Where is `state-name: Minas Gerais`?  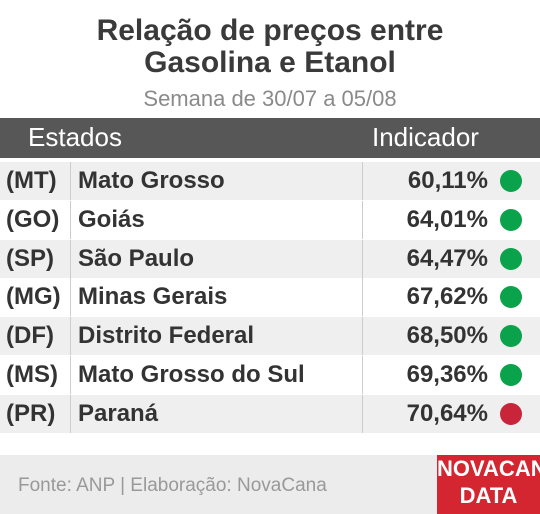
state-name: Minas Gerais is located at coordinates (153, 297).